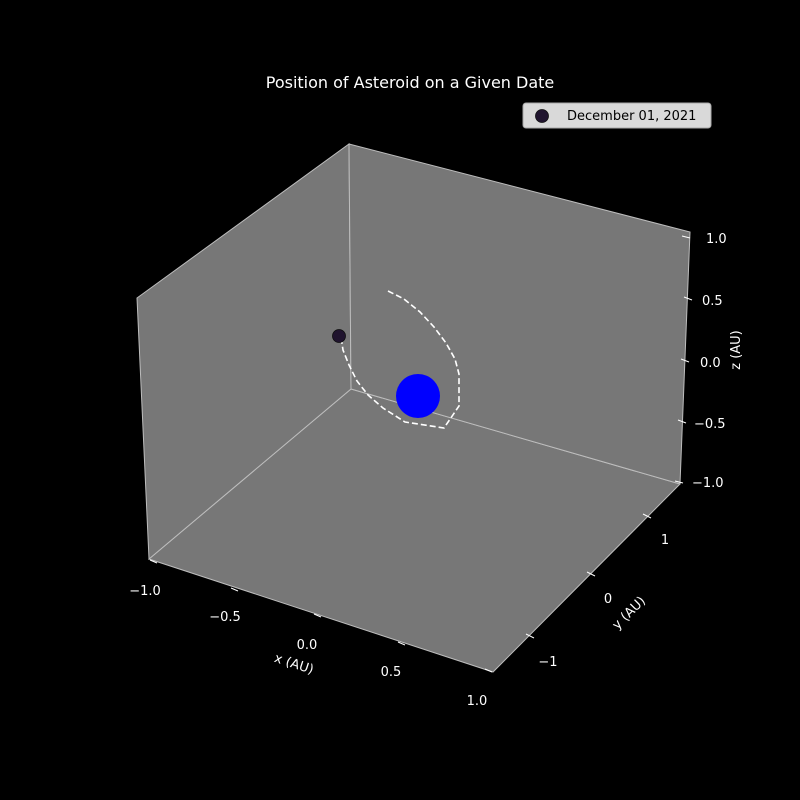 The image size is (800, 800). Describe the element at coordinates (712, 301) in the screenshot. I see `z-tick-label: 0.5` at that location.